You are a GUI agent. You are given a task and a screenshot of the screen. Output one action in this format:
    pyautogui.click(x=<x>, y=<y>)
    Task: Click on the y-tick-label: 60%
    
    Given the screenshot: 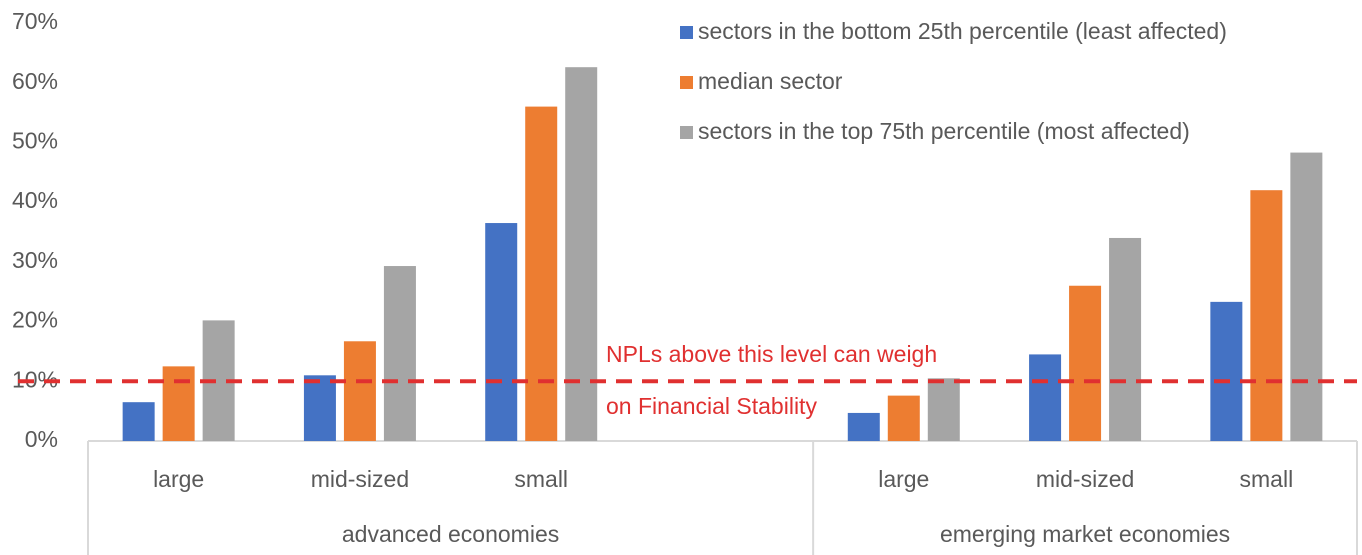 What is the action you would take?
    pyautogui.click(x=35, y=81)
    